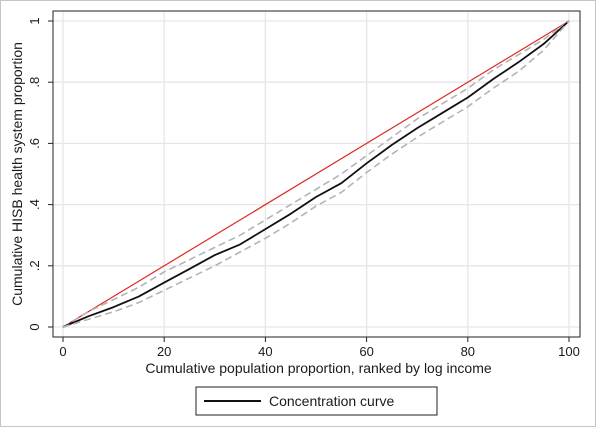  Describe the element at coordinates (164, 351) in the screenshot. I see `x-tick-label: 20` at that location.